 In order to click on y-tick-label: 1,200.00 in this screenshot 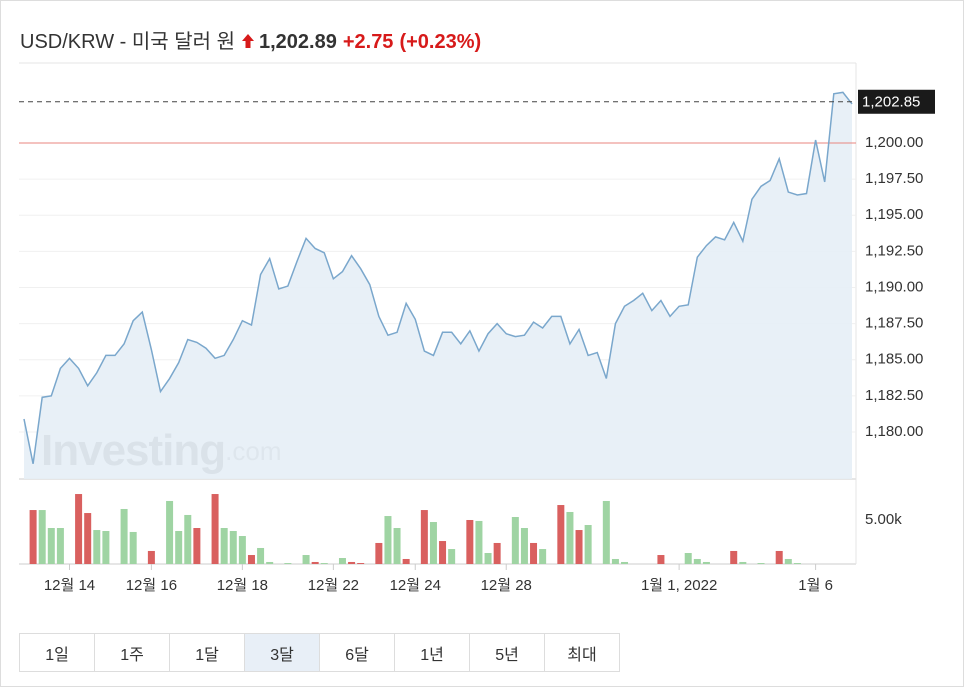, I will do `click(894, 142)`.